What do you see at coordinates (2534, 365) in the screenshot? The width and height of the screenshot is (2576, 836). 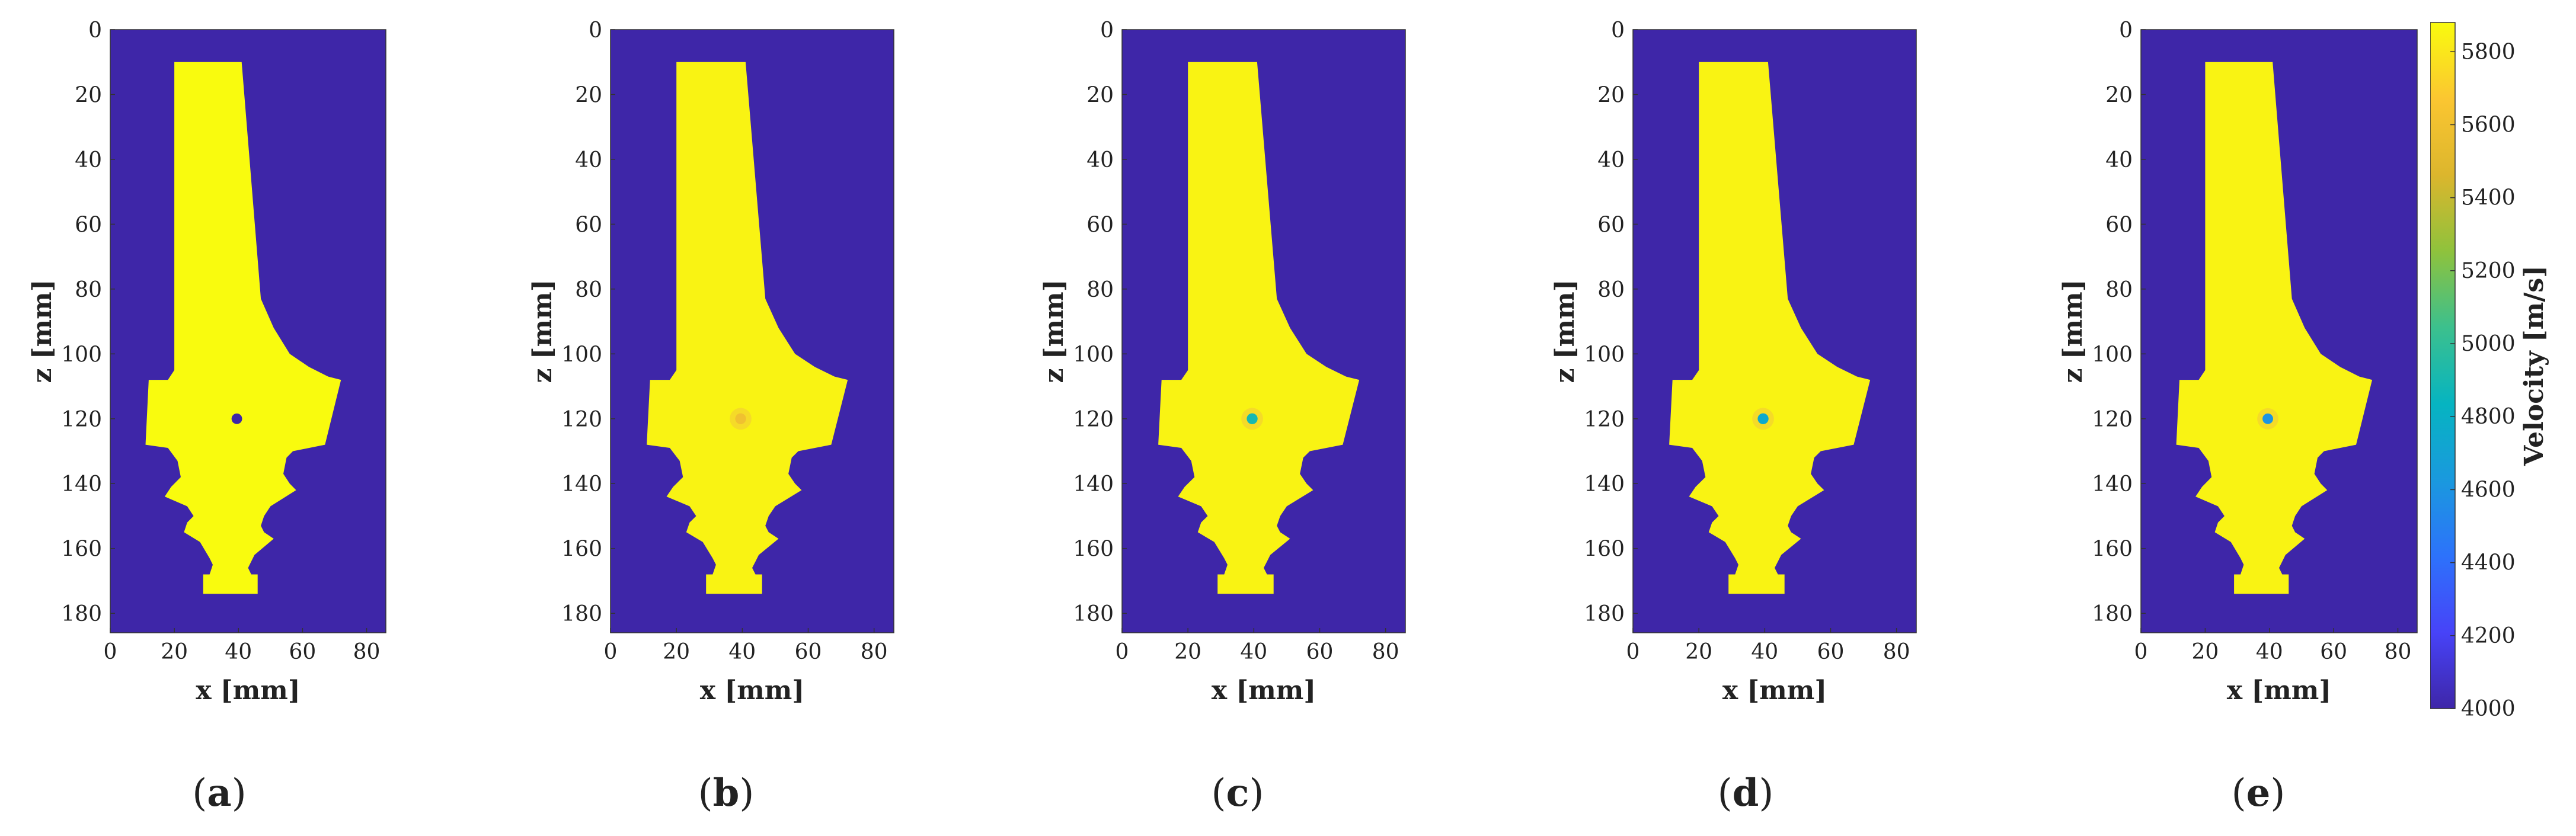 I see `colorbar-title: Velocity [m/s]` at bounding box center [2534, 365].